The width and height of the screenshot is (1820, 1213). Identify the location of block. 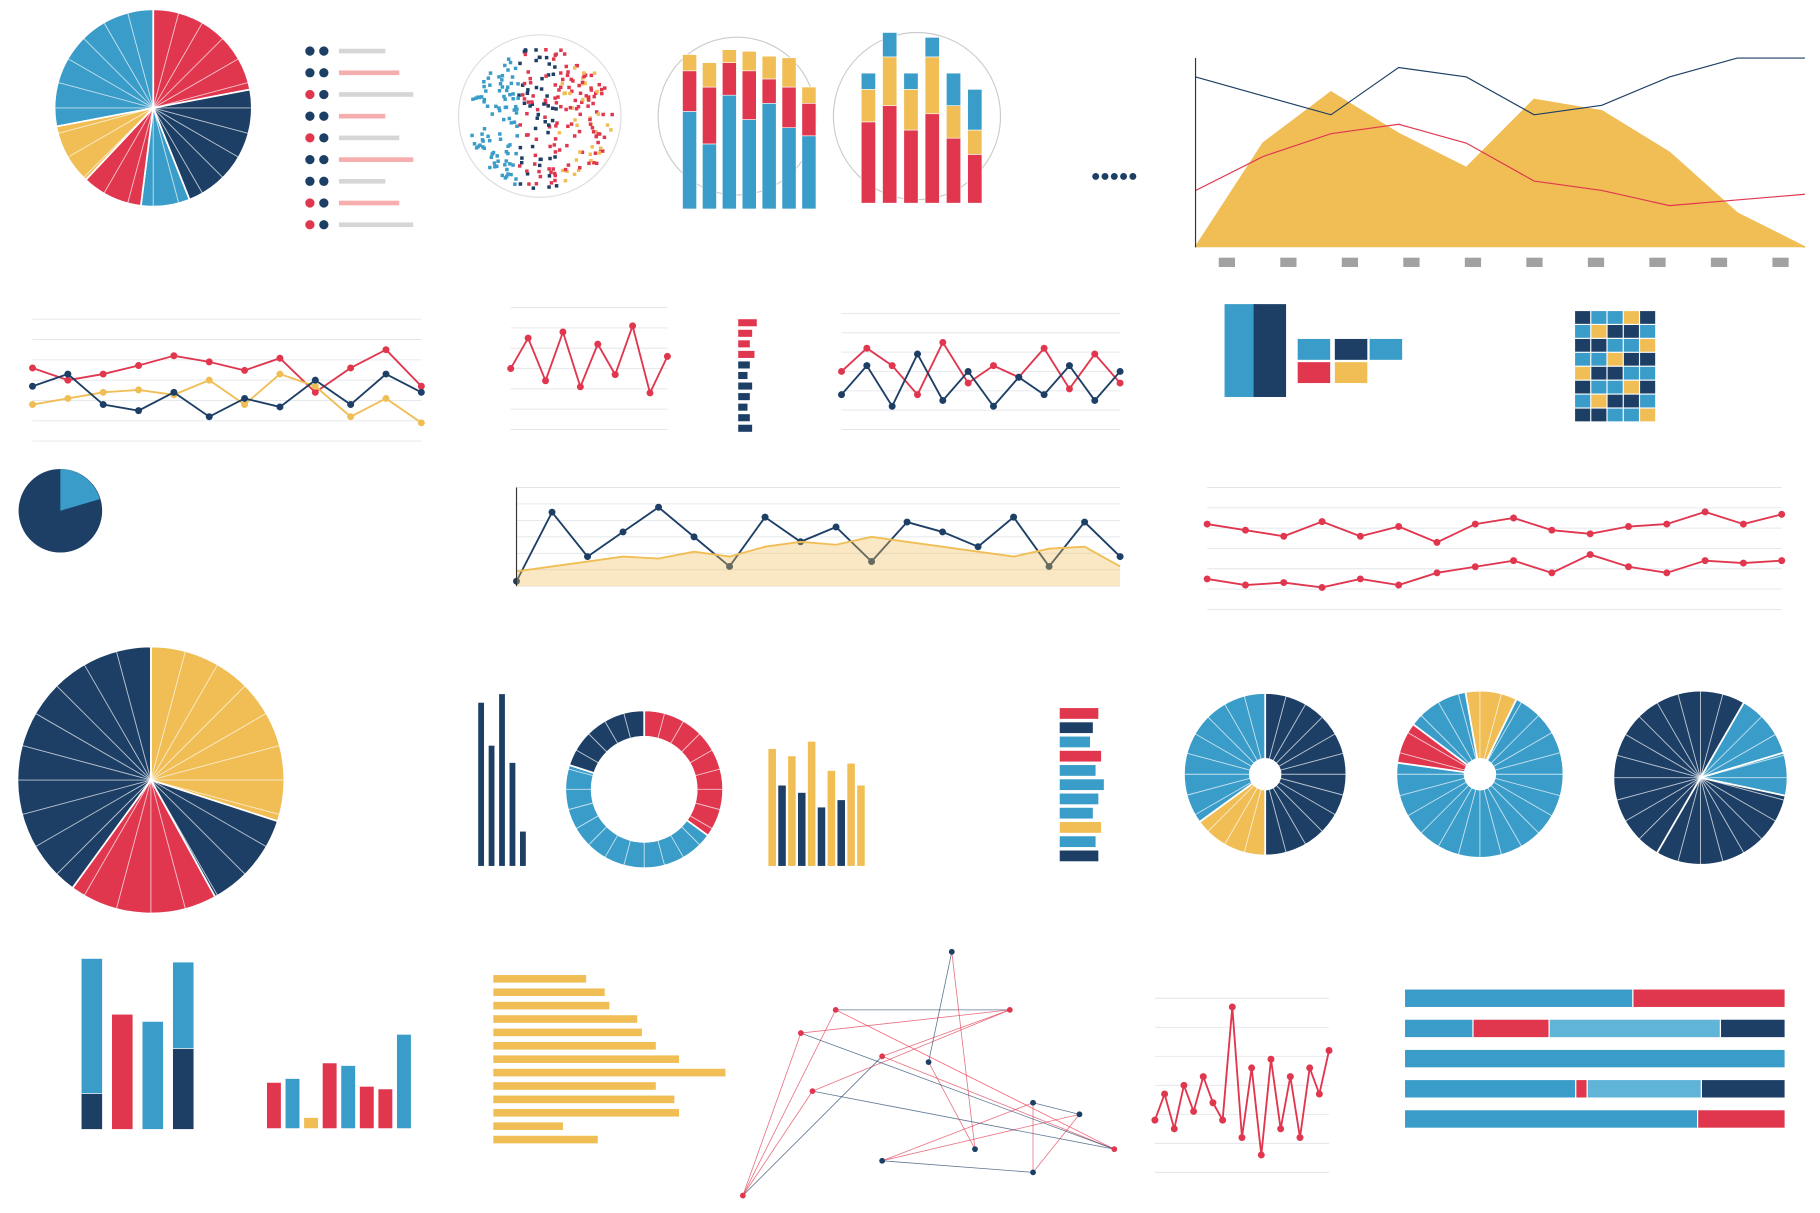
(1386, 349).